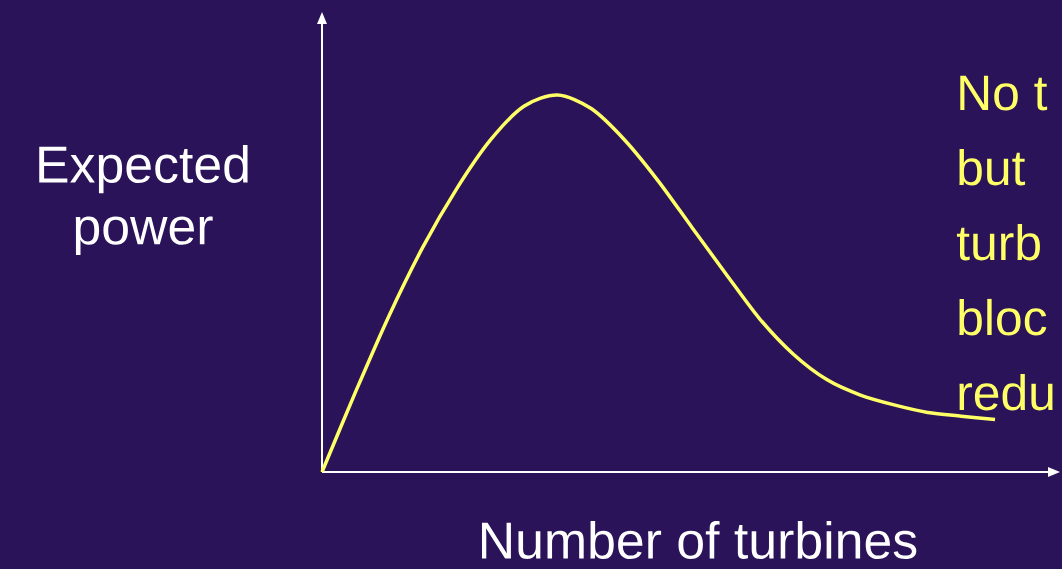 Image resolution: width=1062 pixels, height=569 pixels. I want to click on x-axis-title: Number of turbines, so click(699, 539).